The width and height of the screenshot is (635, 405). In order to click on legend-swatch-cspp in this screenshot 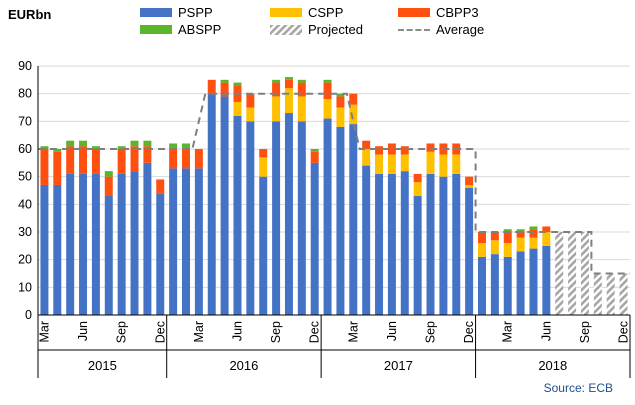, I will do `click(286, 12)`.